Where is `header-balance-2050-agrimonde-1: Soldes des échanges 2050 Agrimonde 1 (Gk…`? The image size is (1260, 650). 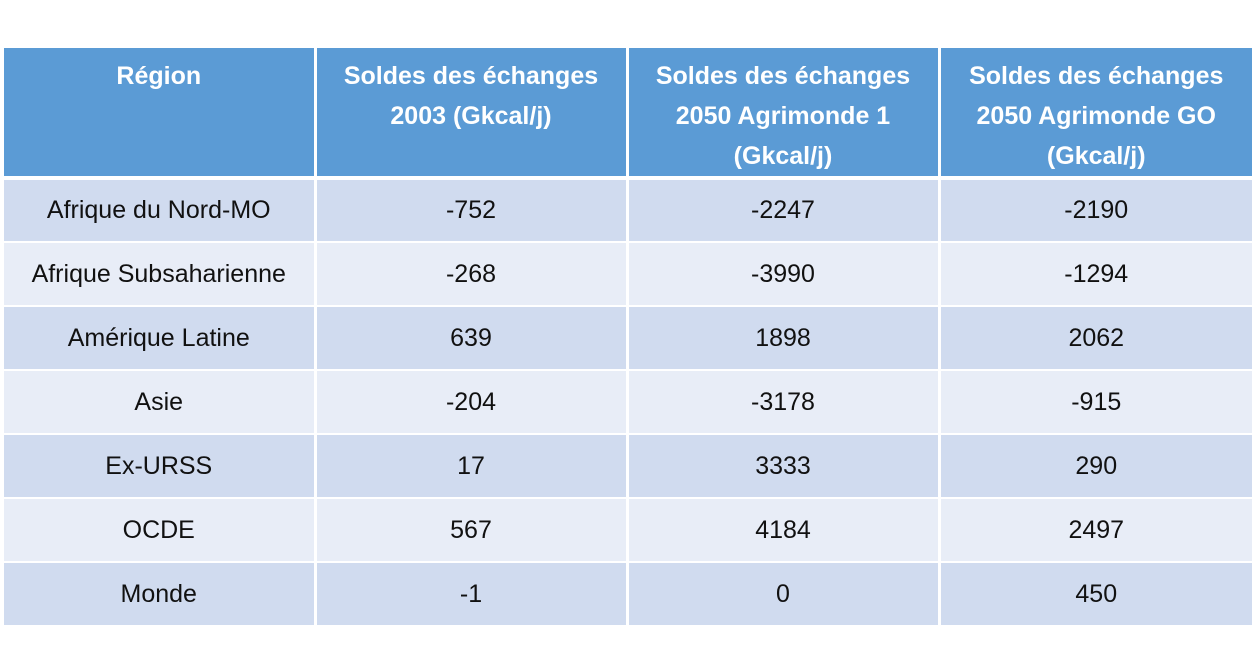 header-balance-2050-agrimonde-1: Soldes des échanges 2050 Agrimonde 1 (Gk… is located at coordinates (784, 114).